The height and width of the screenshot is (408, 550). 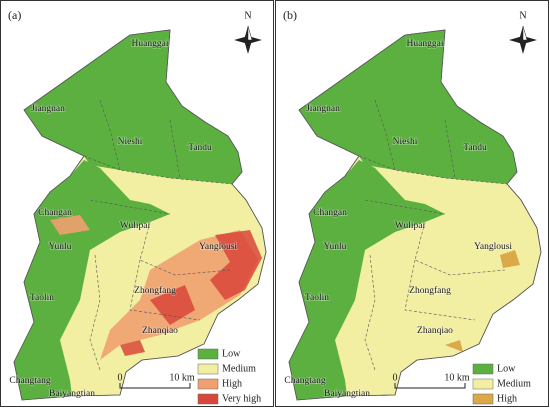 What do you see at coordinates (241, 398) in the screenshot?
I see `legend-label: Very high` at bounding box center [241, 398].